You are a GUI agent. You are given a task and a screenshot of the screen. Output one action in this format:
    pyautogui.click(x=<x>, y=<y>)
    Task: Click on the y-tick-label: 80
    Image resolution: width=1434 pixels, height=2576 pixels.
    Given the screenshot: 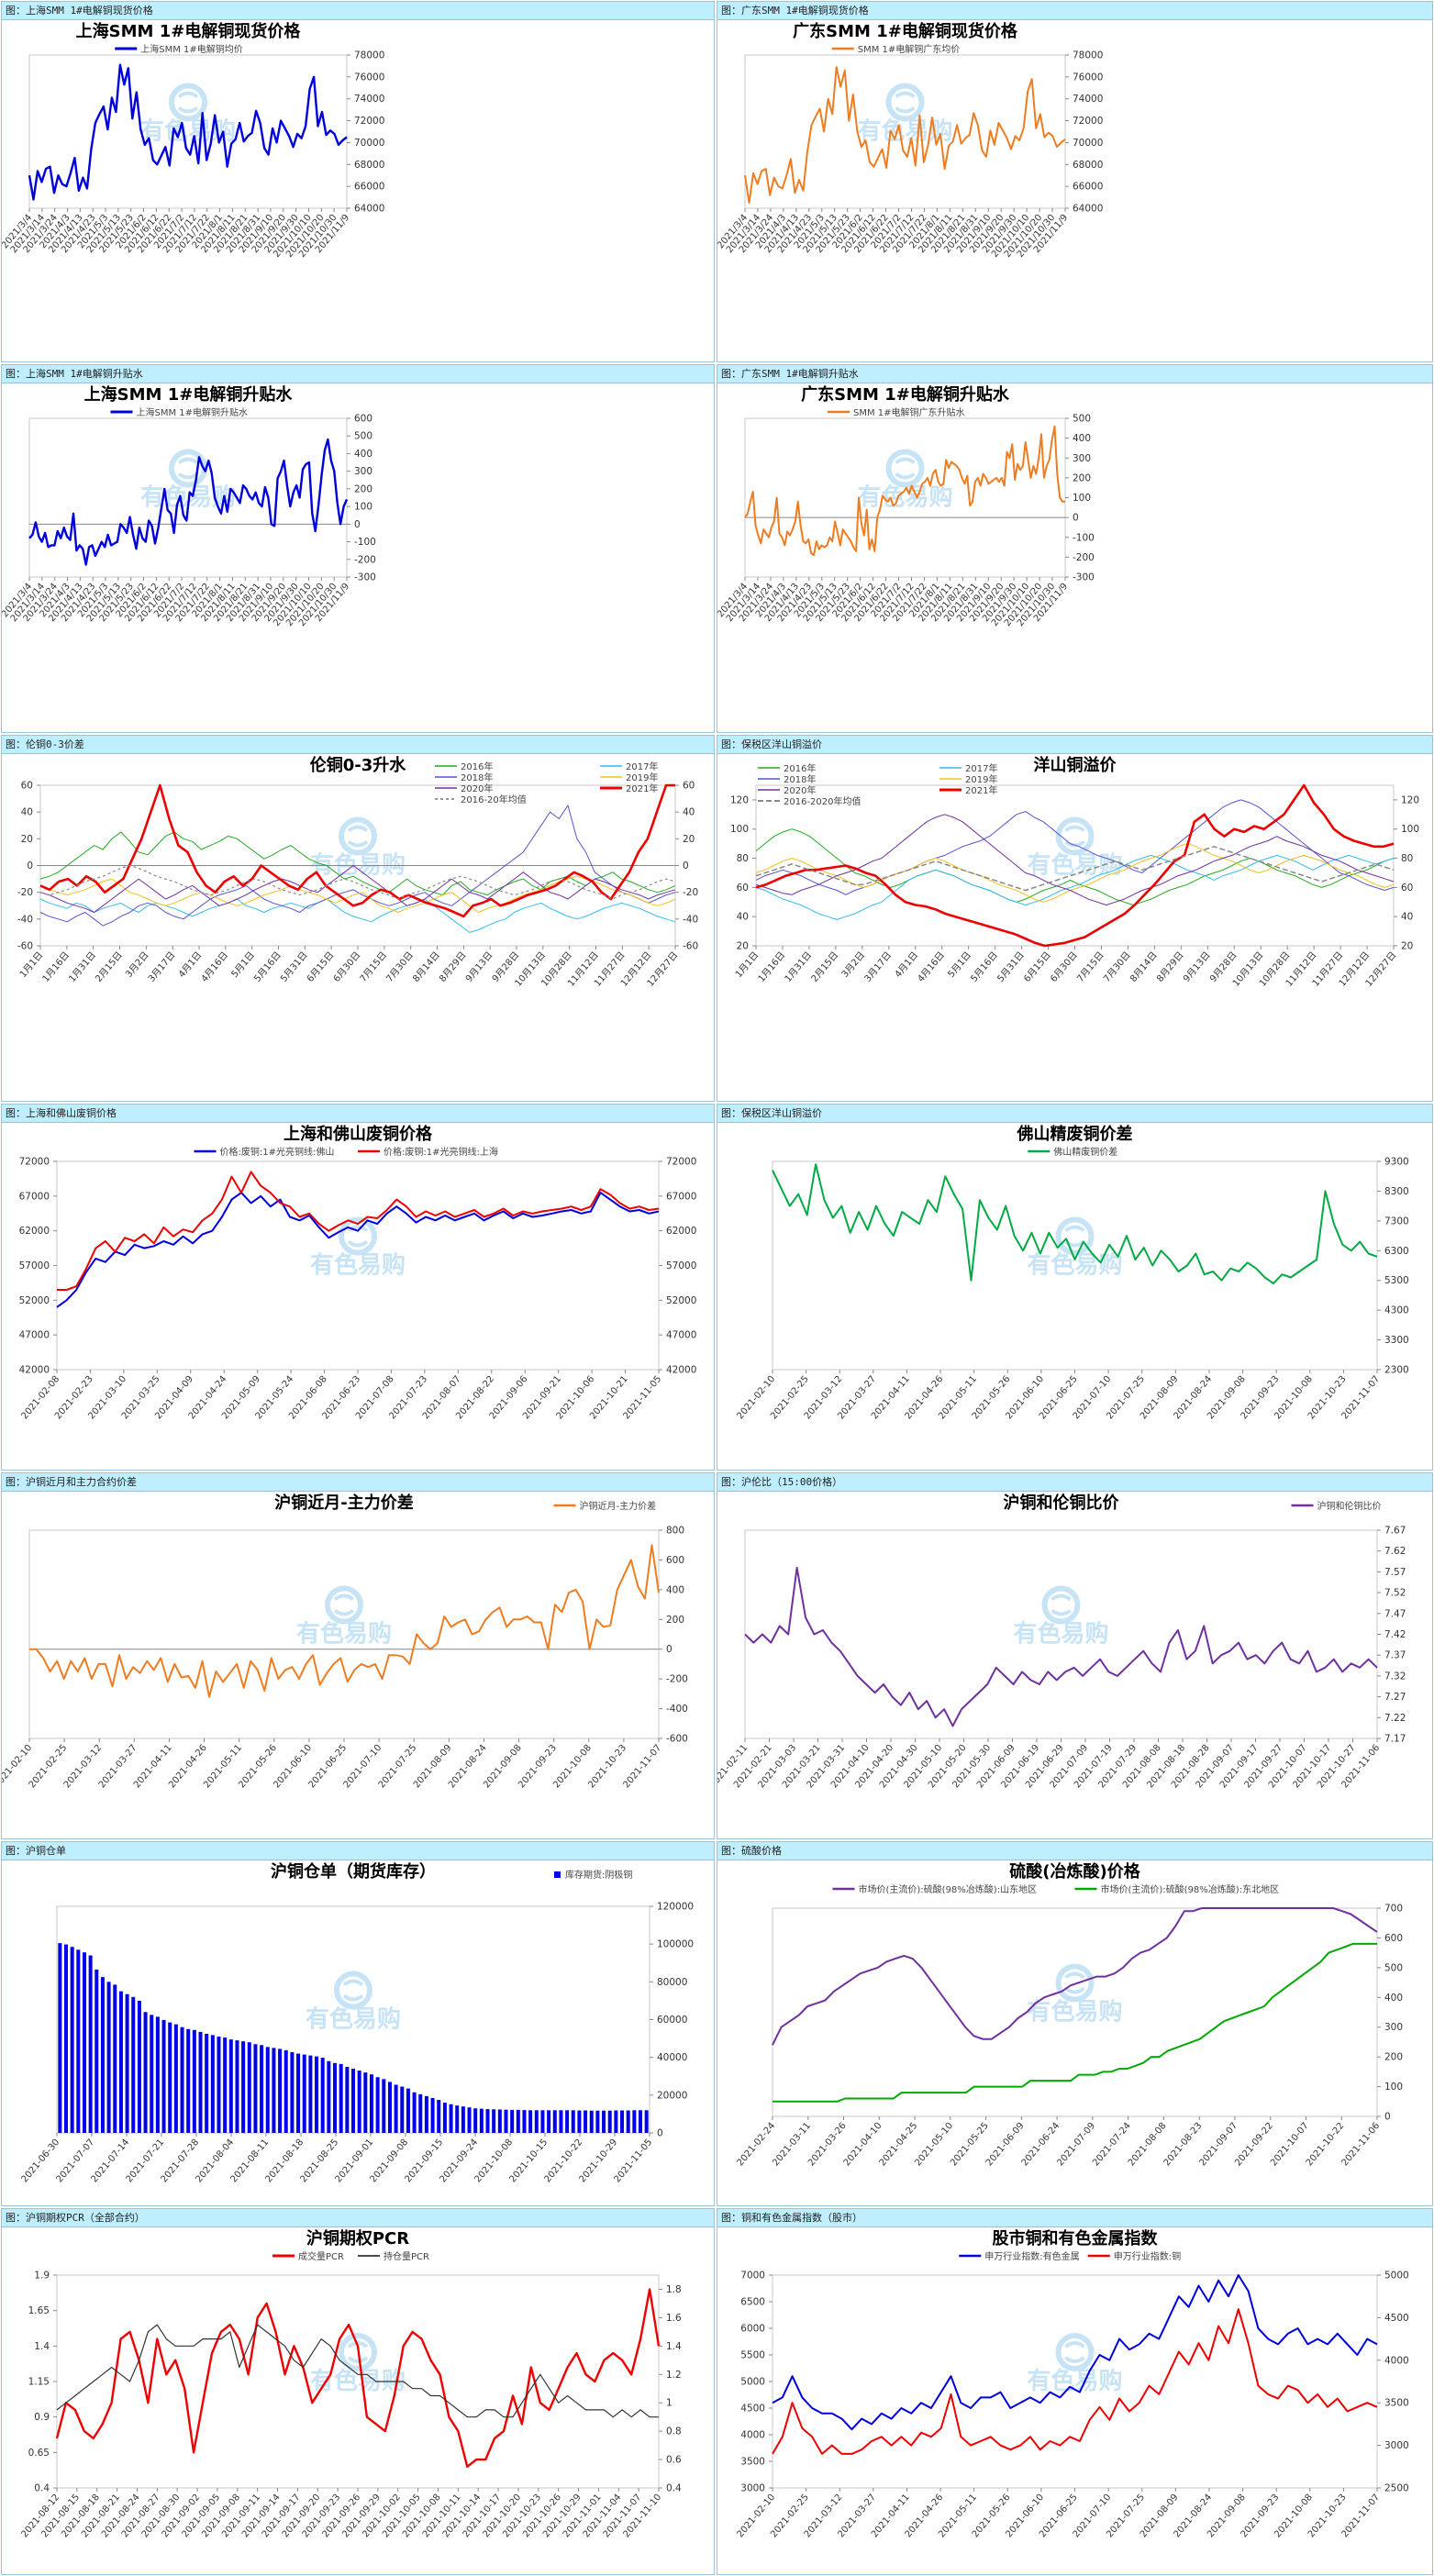 What is the action you would take?
    pyautogui.click(x=743, y=858)
    